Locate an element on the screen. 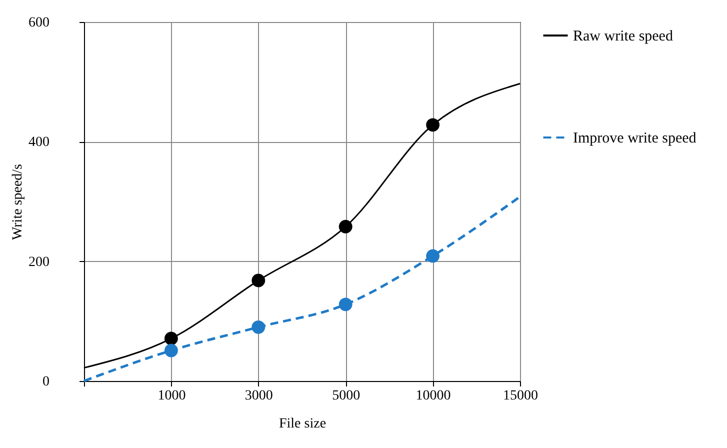 This screenshot has height=448, width=727. y-tick-label: 0 is located at coordinates (46, 382).